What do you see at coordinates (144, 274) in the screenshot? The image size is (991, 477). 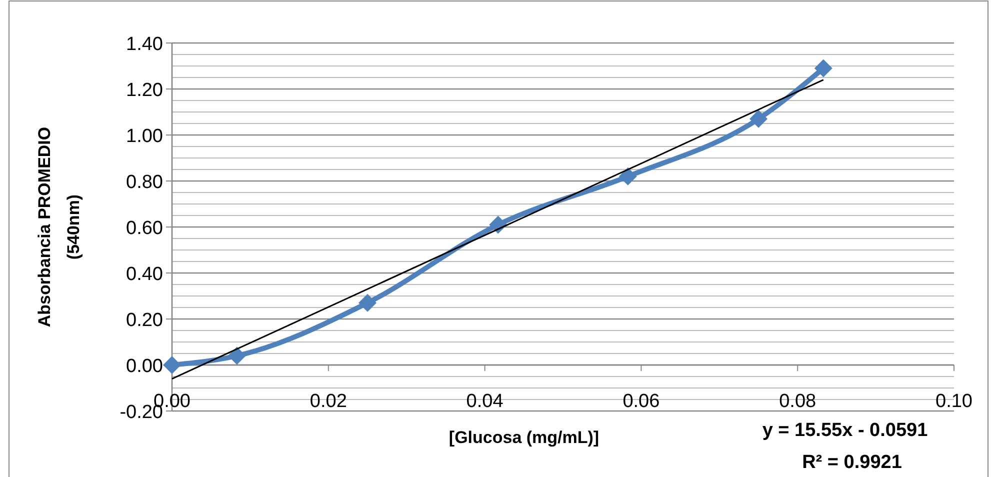 I see `y-tick-label: 0.40` at bounding box center [144, 274].